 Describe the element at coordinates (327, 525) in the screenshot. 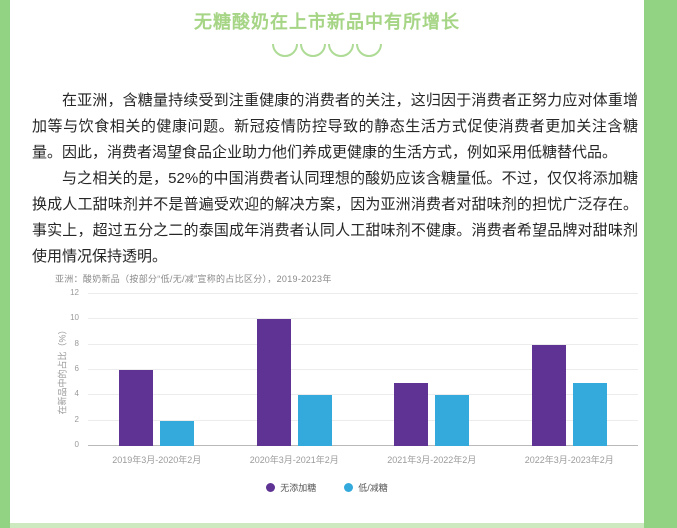

I see `bottom-green-band` at that location.